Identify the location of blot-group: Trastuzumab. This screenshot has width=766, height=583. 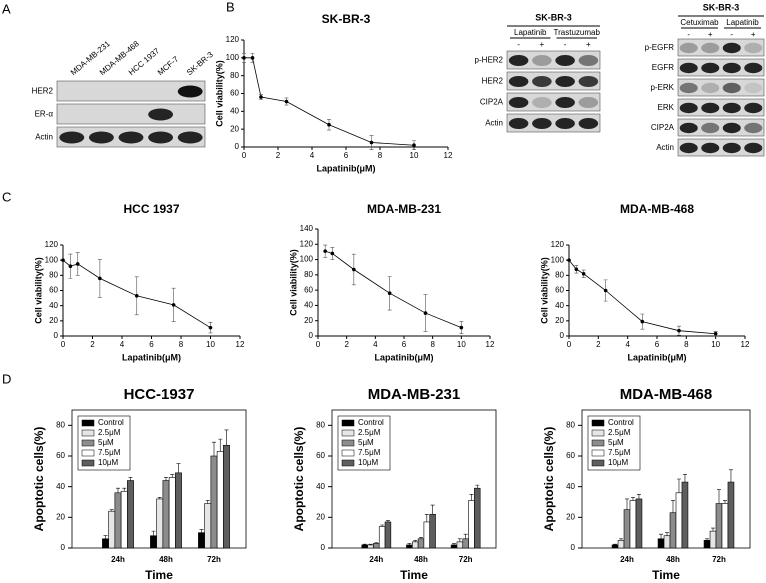
(577, 32).